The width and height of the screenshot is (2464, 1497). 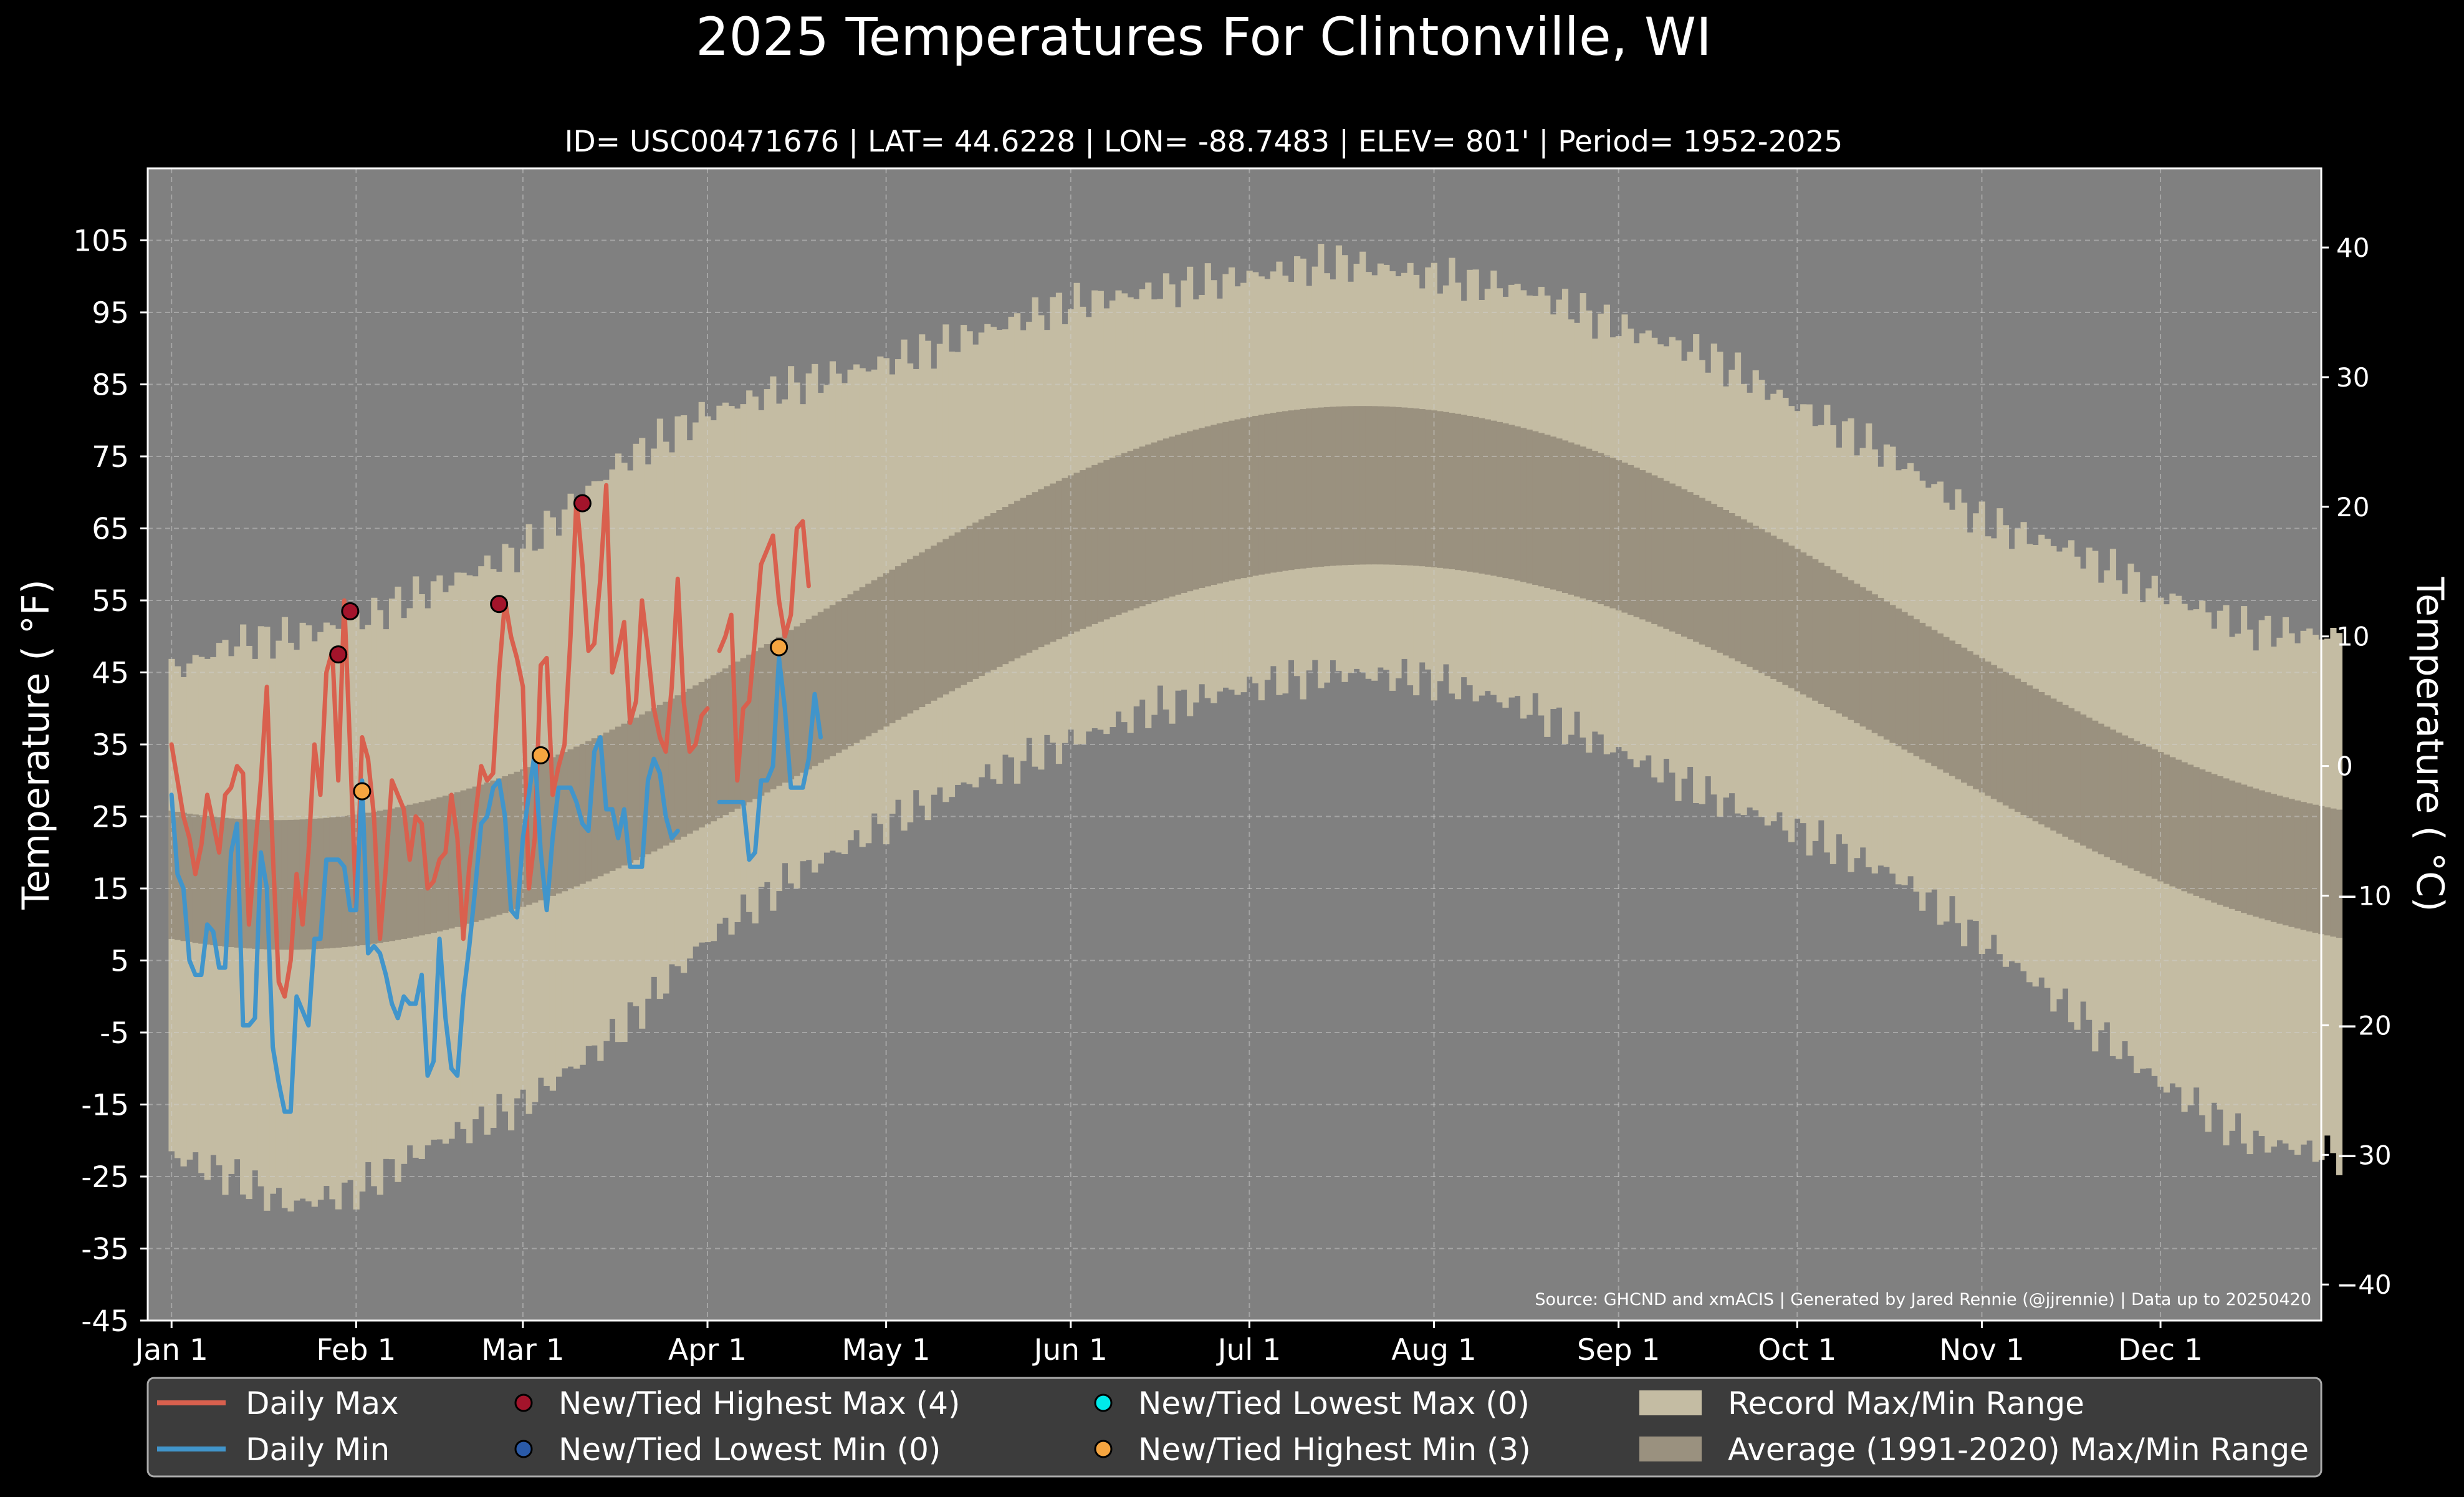 What do you see at coordinates (1618, 1350) in the screenshot?
I see `x-tick-label: Sep 1` at bounding box center [1618, 1350].